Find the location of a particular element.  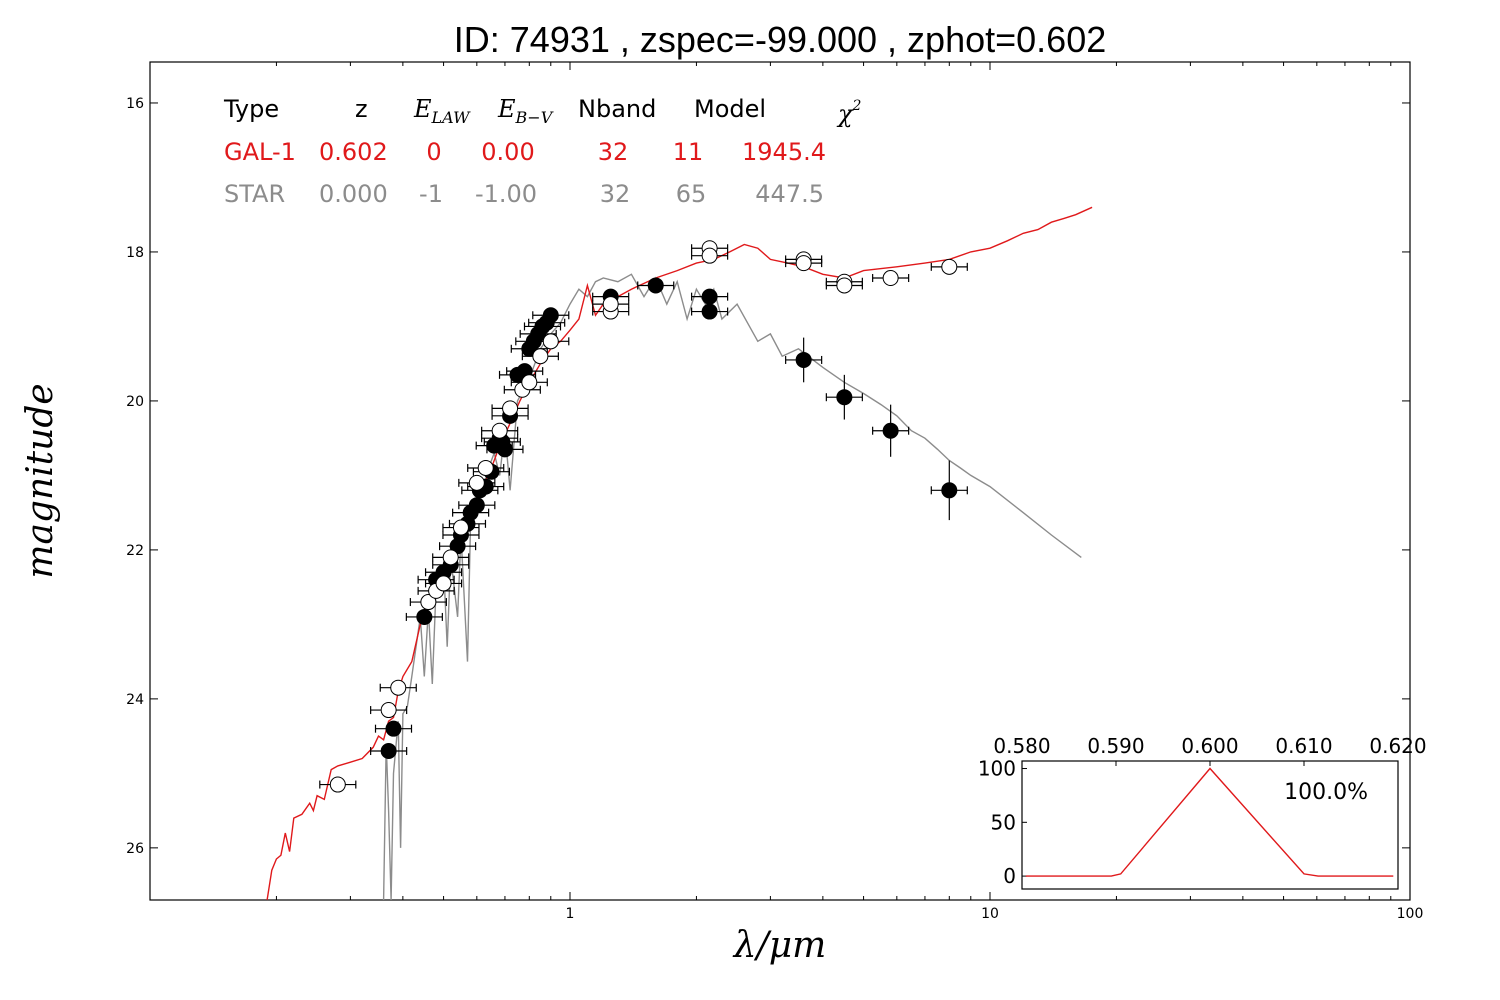

x-tick-label: 100 is located at coordinates (1410, 914).